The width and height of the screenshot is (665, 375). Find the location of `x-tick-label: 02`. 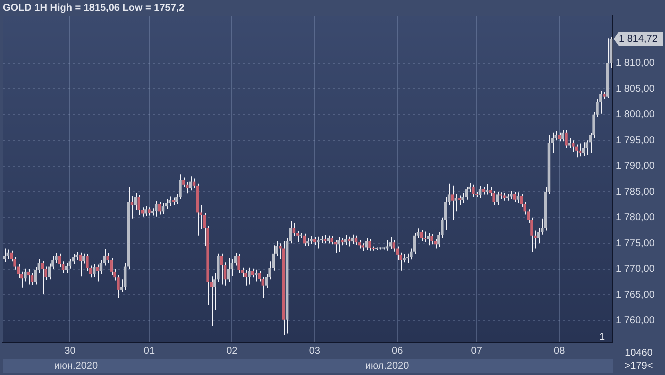

x-tick-label: 02 is located at coordinates (232, 351).